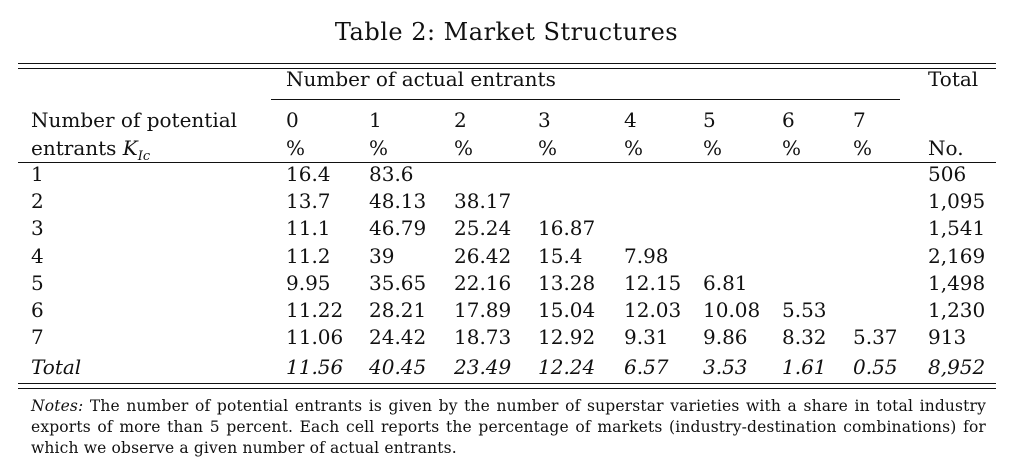 The width and height of the screenshot is (1027, 466). I want to click on cell-k3-c3: 16.87, so click(567, 228).